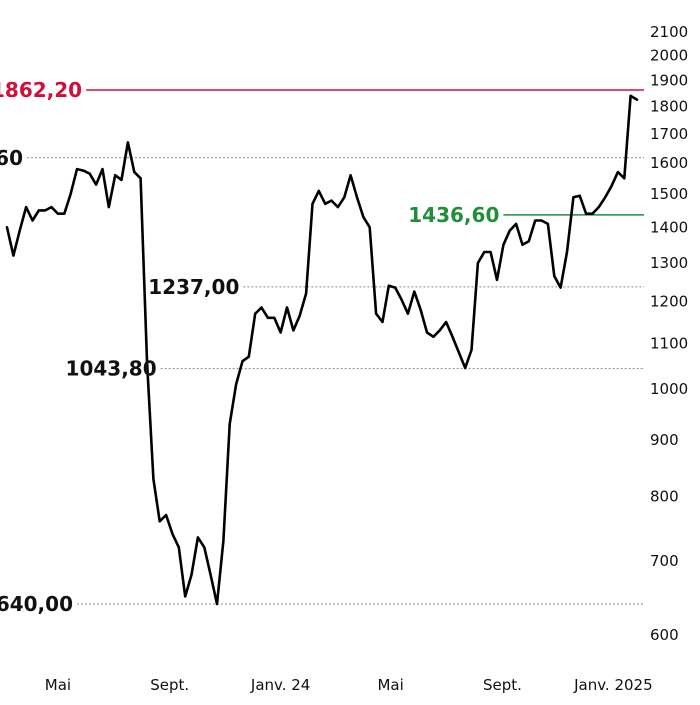  I want to click on x-axis-ticks: Mai Sept. Janv. 24 Mai Sept. Janv. 2025, so click(349, 685).